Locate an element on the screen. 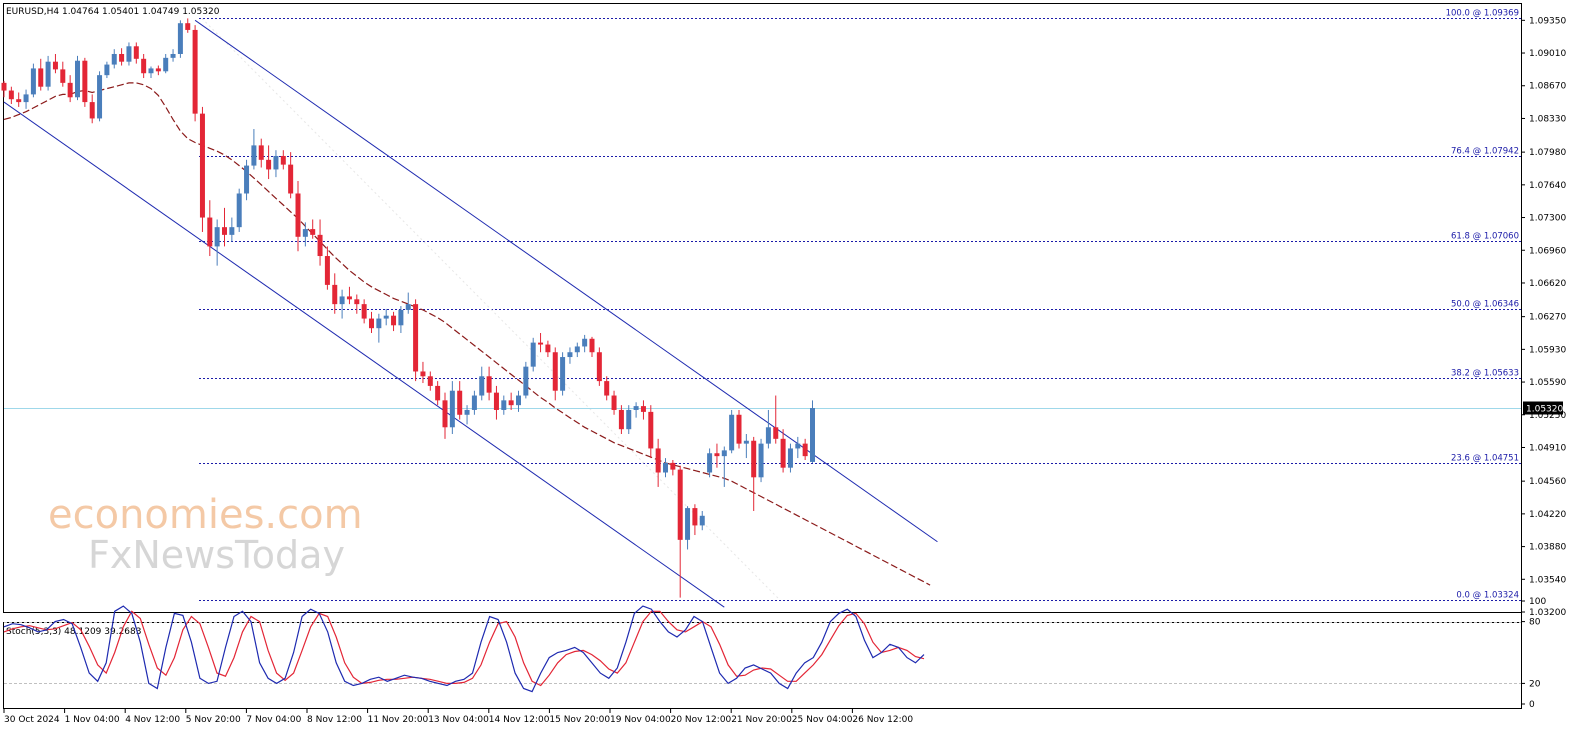  time-tick-label: 13 Nov 04:00 is located at coordinates (458, 720).